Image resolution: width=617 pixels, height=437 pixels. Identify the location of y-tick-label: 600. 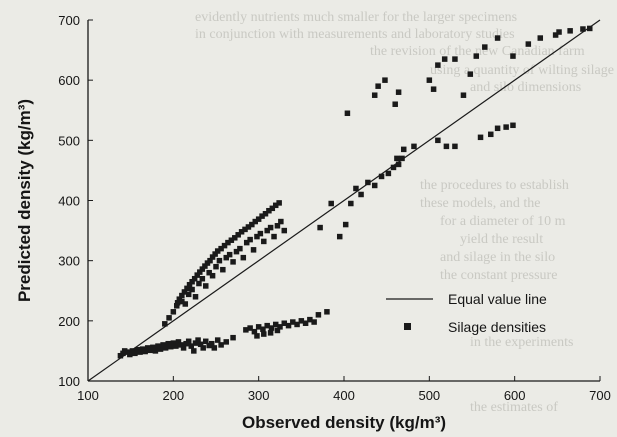
(69, 80).